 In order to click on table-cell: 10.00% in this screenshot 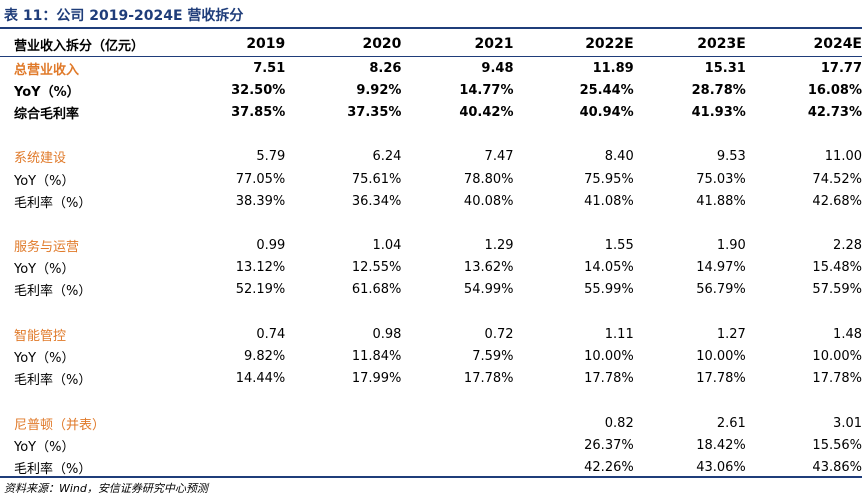, I will do `click(609, 357)`.